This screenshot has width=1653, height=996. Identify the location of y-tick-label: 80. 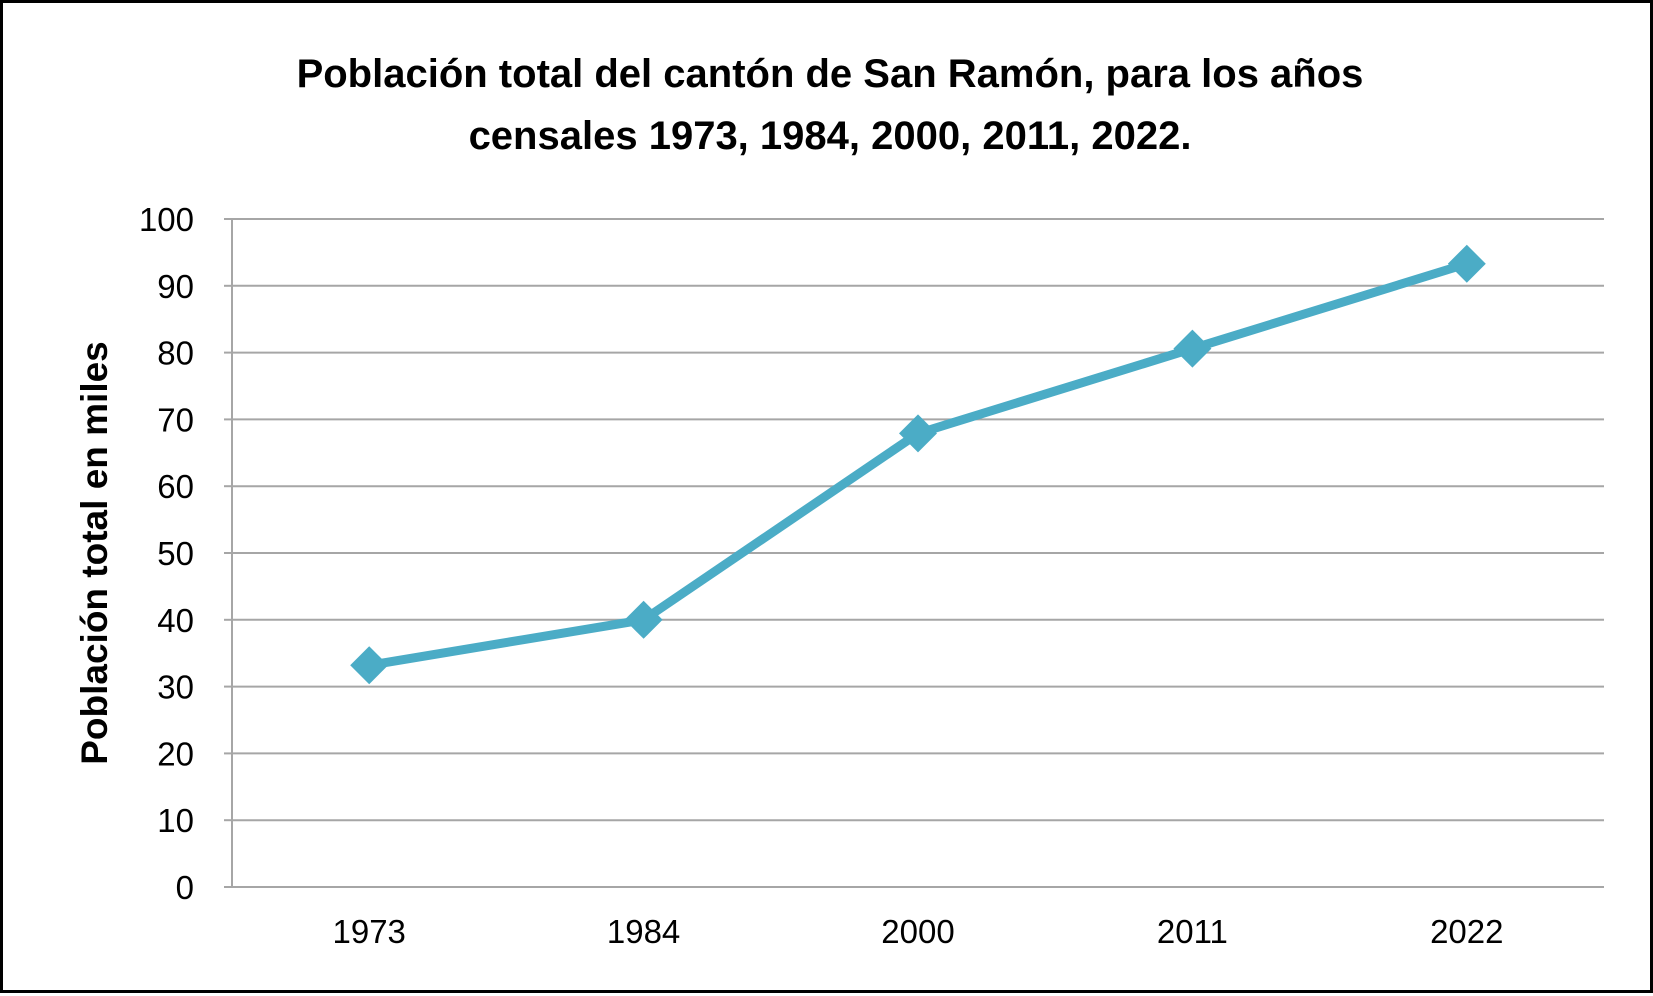
(175, 353).